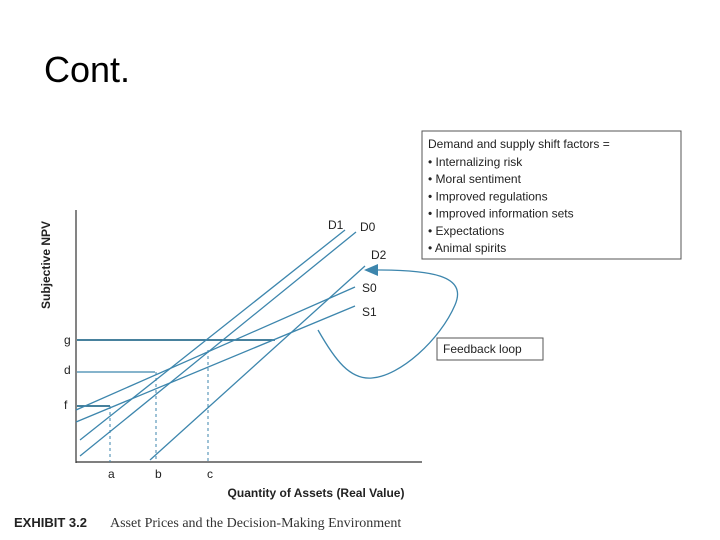 Image resolution: width=720 pixels, height=540 pixels. What do you see at coordinates (336, 225) in the screenshot?
I see `curve-label: D1` at bounding box center [336, 225].